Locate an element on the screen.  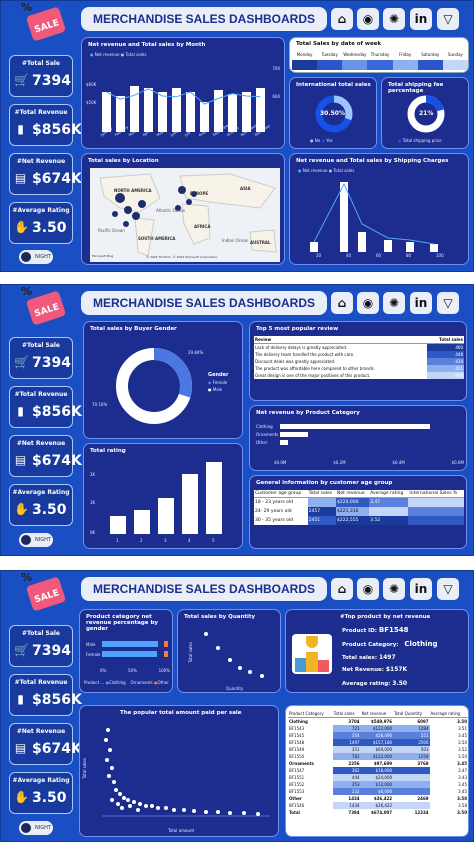
week-heat-row is located at coordinates (380, 65).